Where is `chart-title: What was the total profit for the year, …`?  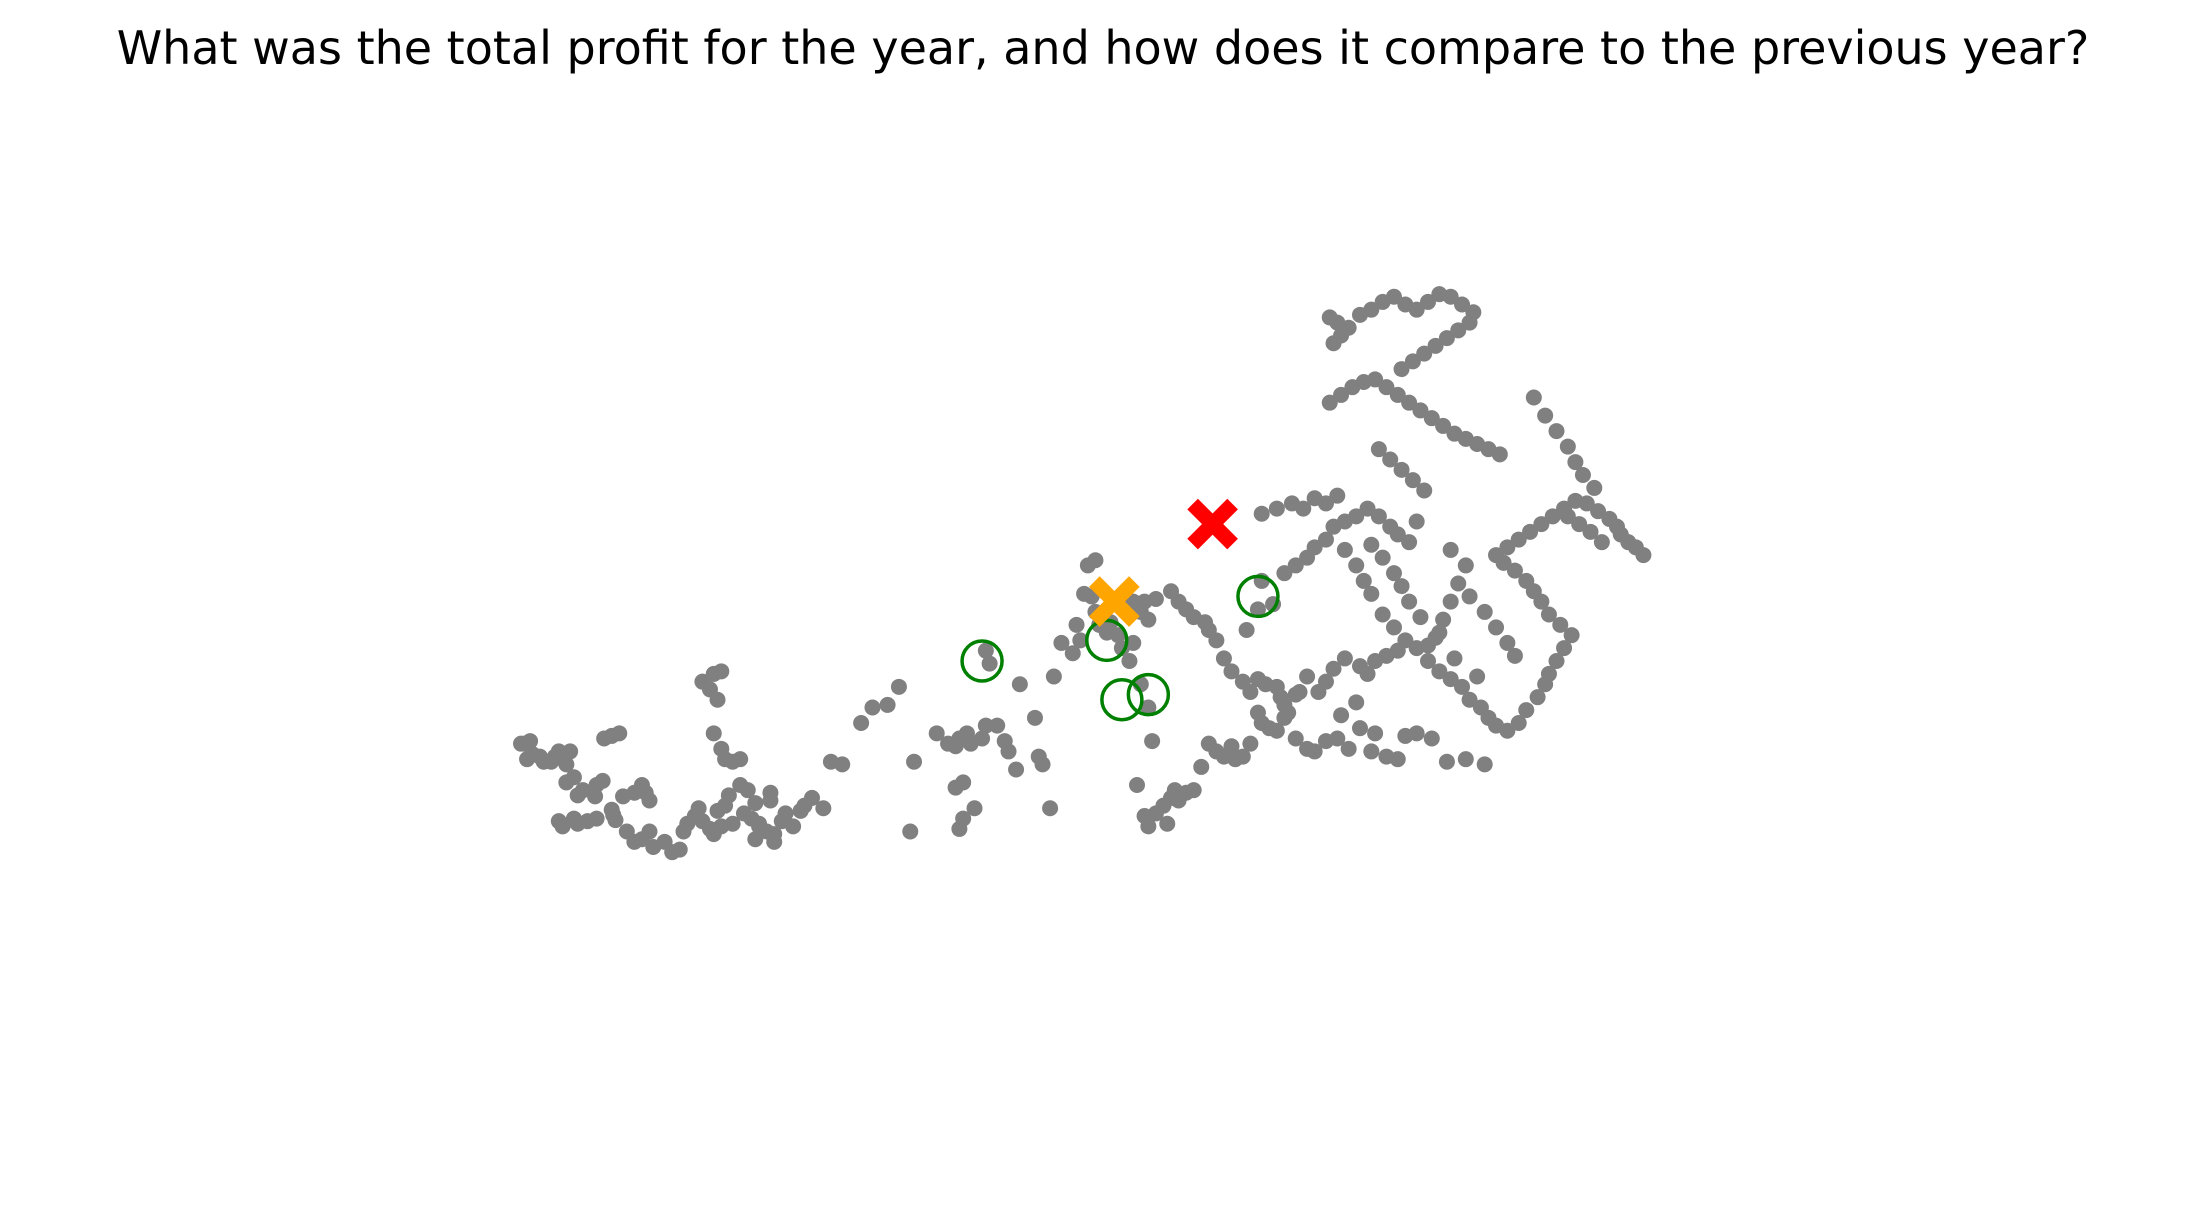
chart-title: What was the total profit for the year, … is located at coordinates (1103, 48).